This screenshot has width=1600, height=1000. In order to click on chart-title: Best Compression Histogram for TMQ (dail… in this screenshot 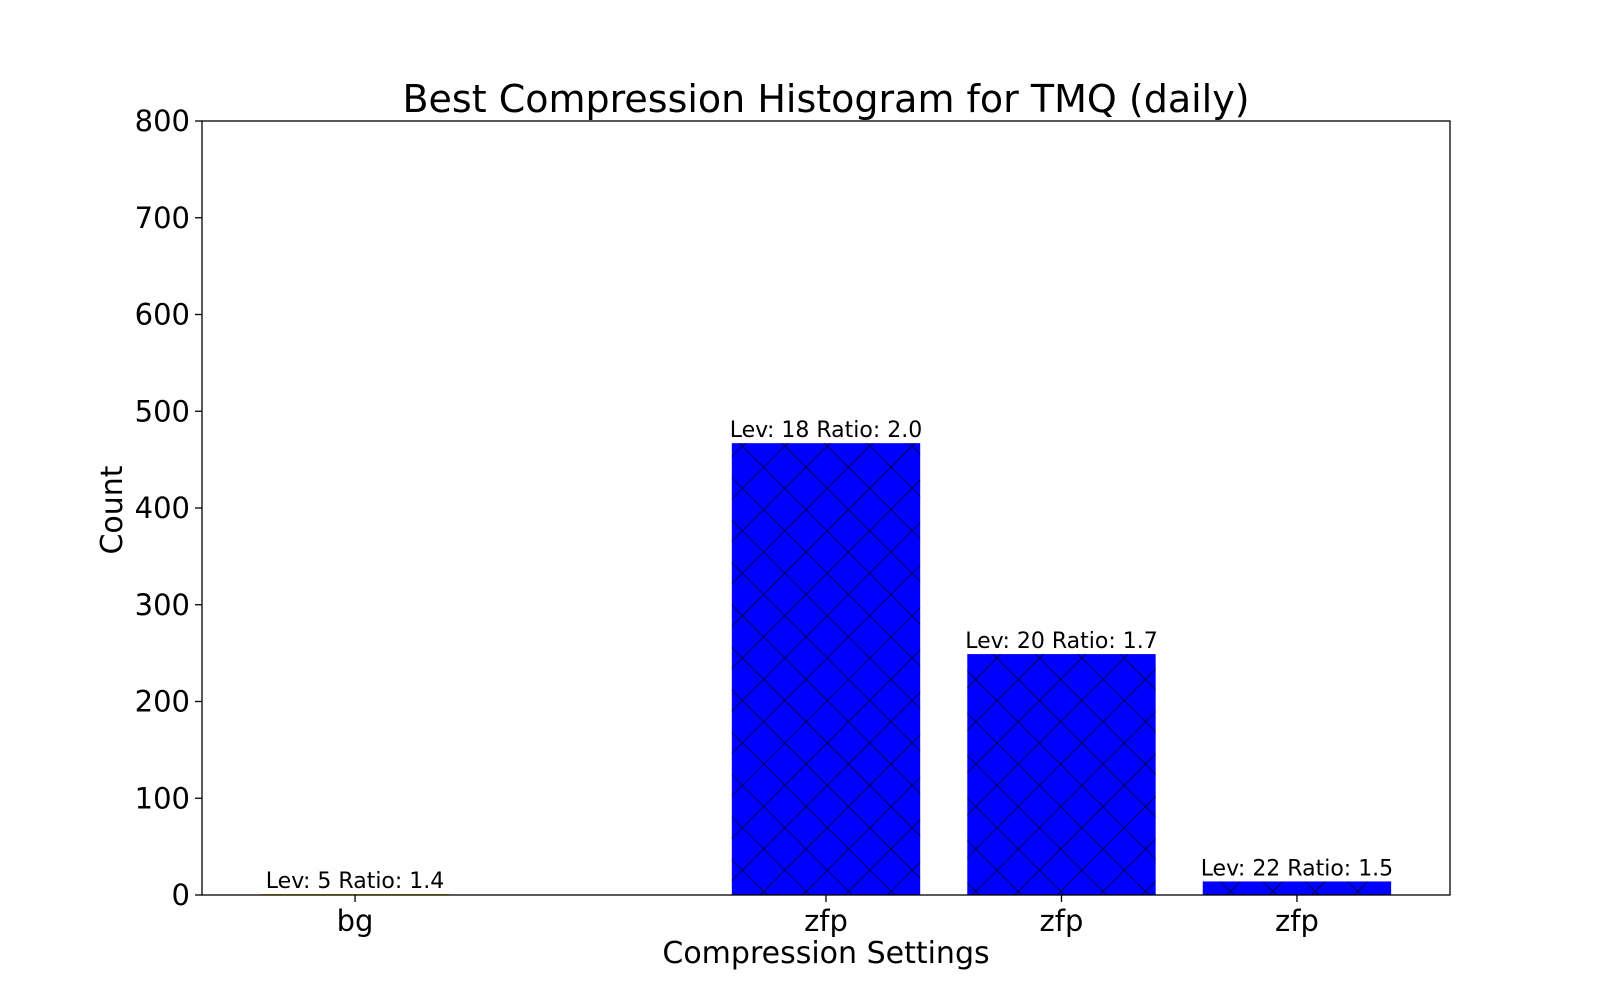, I will do `click(825, 99)`.